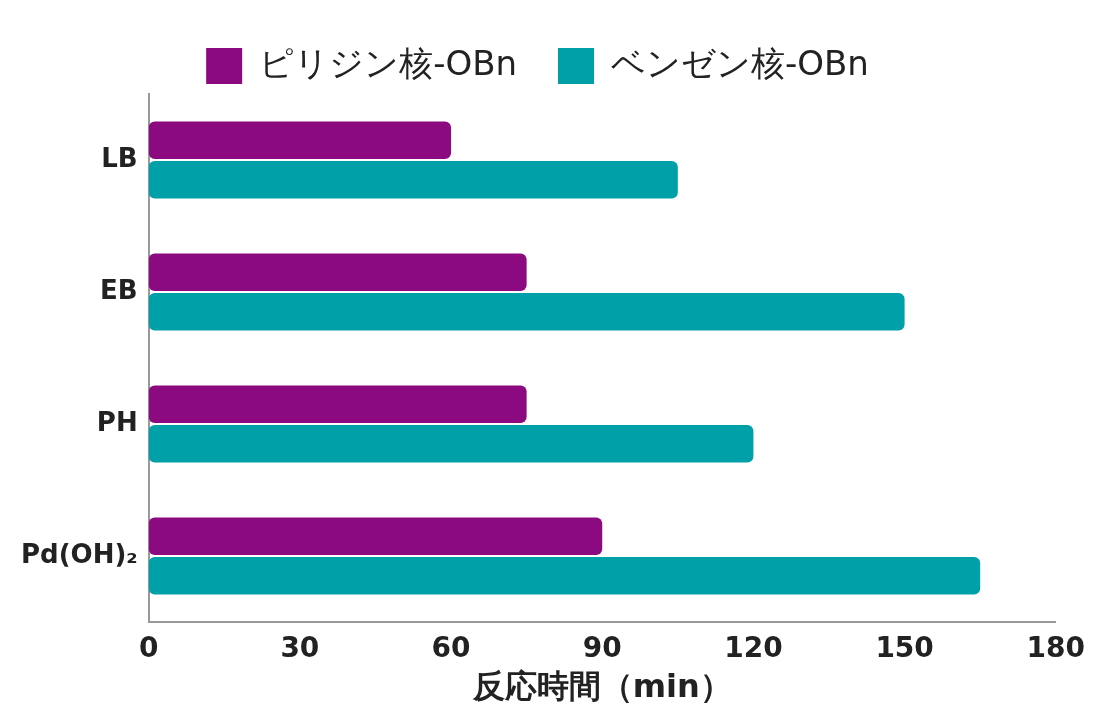 The width and height of the screenshot is (1096, 716). What do you see at coordinates (119, 289) in the screenshot?
I see `y-tick-label: EB` at bounding box center [119, 289].